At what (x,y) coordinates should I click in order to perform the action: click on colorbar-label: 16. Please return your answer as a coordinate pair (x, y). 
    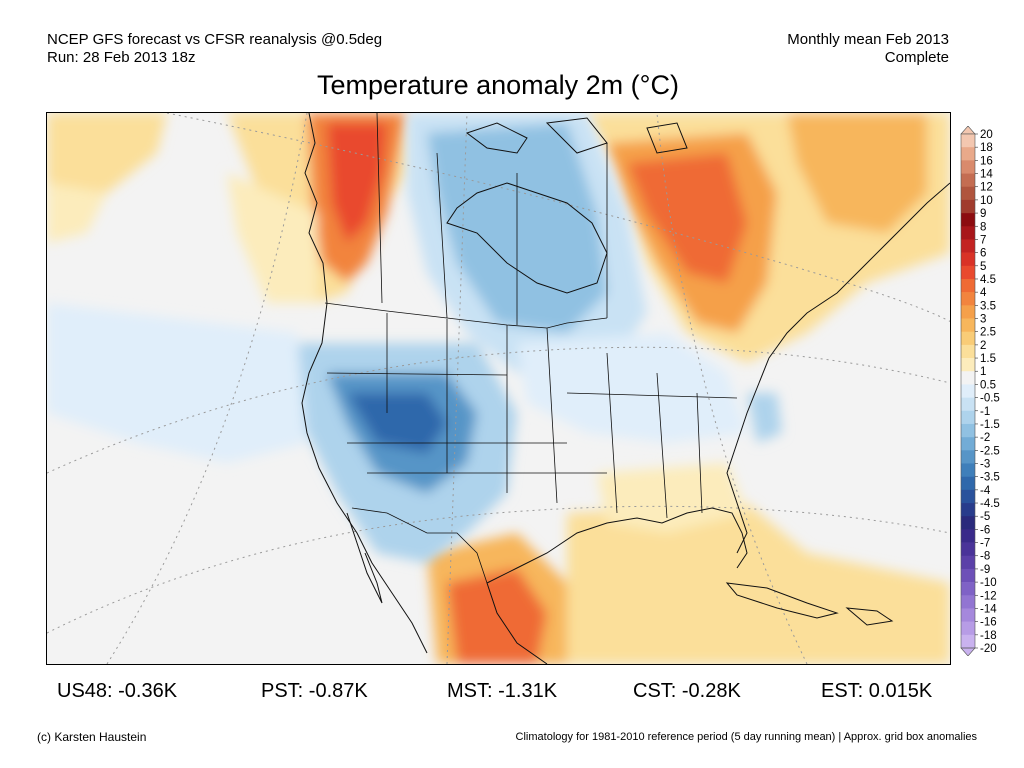
    Looking at the image, I should click on (986, 161).